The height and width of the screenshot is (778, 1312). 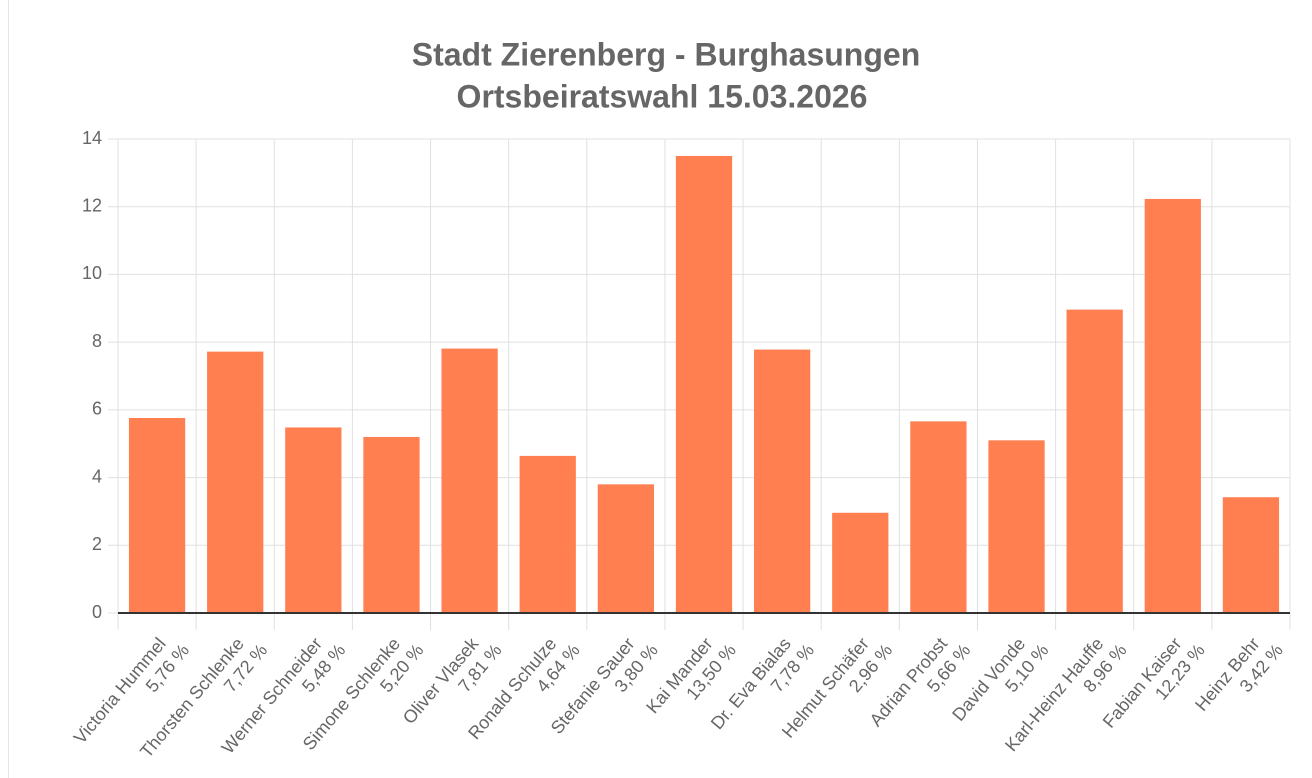 What do you see at coordinates (97, 612) in the screenshot?
I see `y-tick-label: 0` at bounding box center [97, 612].